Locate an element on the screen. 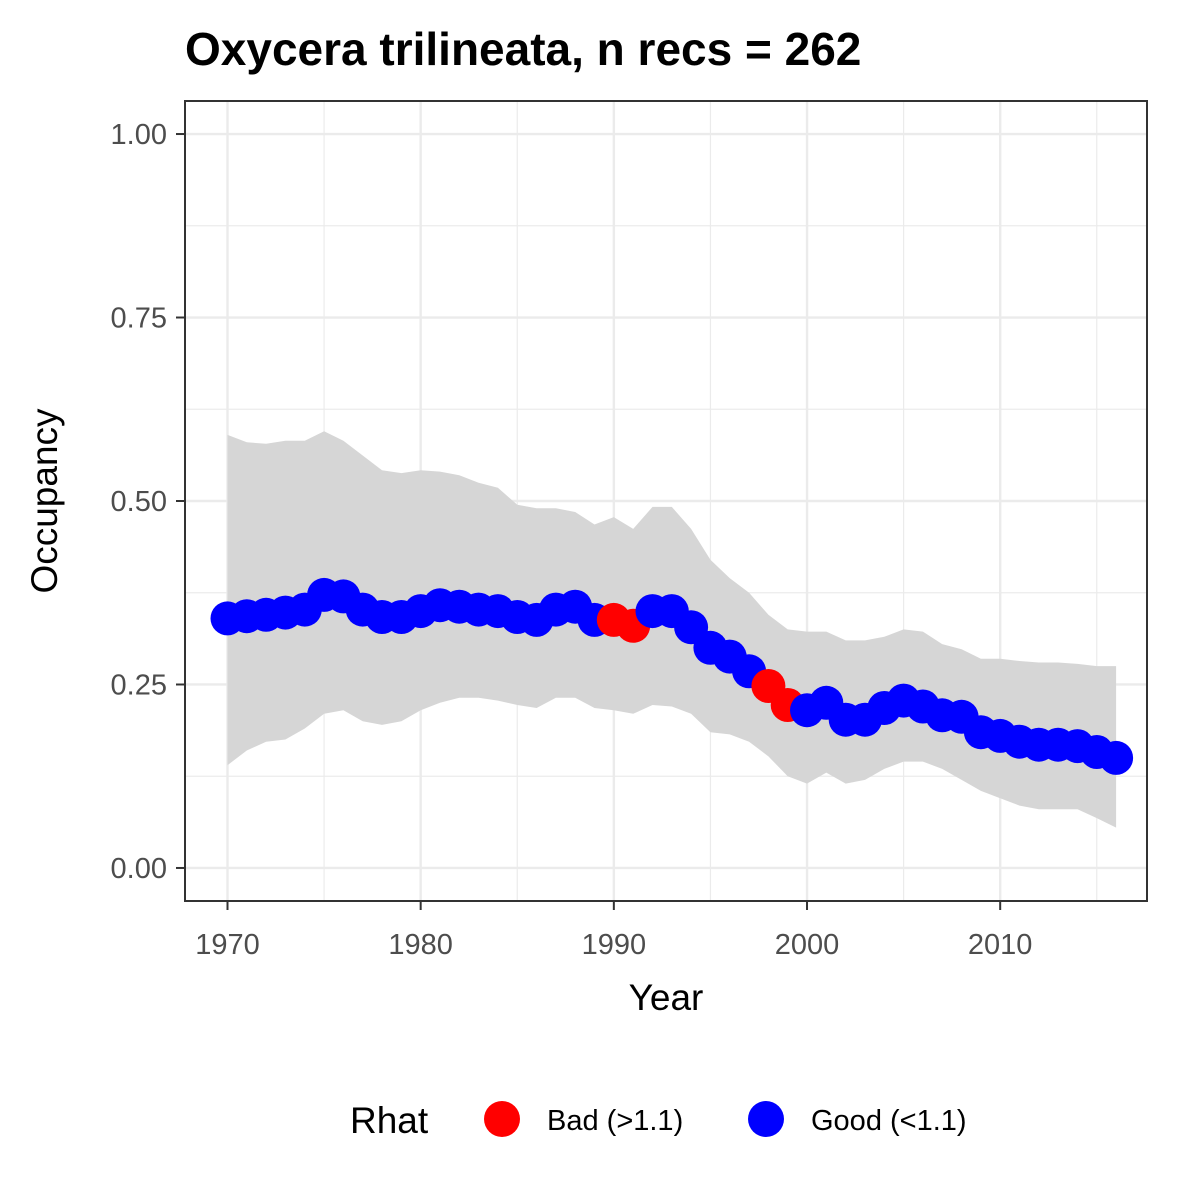 This screenshot has height=1200, width=1200. x-tick-label: 2000 is located at coordinates (807, 945).